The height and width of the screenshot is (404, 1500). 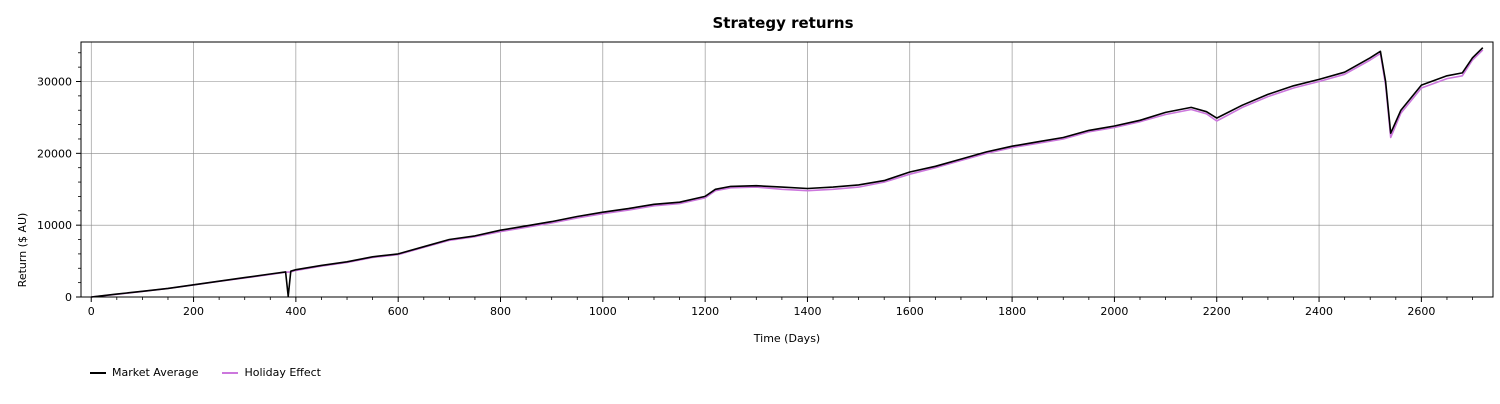 What do you see at coordinates (705, 311) in the screenshot?
I see `x-tick-label: 1200` at bounding box center [705, 311].